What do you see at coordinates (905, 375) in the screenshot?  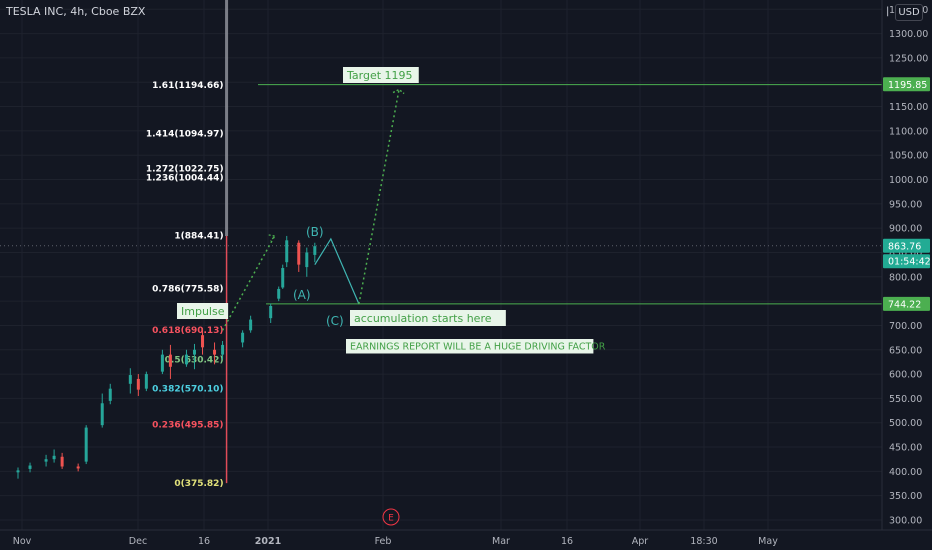 I see `price-tick-label: 600.00` at bounding box center [905, 375].